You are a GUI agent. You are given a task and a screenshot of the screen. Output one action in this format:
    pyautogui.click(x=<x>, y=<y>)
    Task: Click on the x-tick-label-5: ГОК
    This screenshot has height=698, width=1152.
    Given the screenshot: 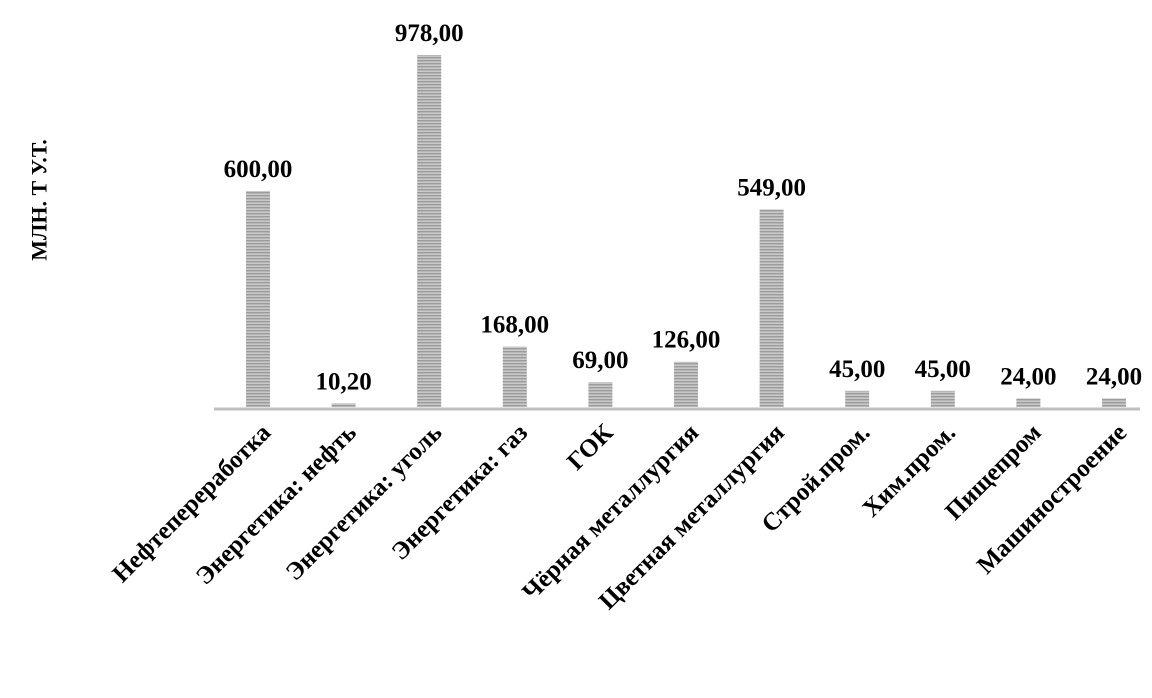 What is the action you would take?
    pyautogui.click(x=590, y=447)
    